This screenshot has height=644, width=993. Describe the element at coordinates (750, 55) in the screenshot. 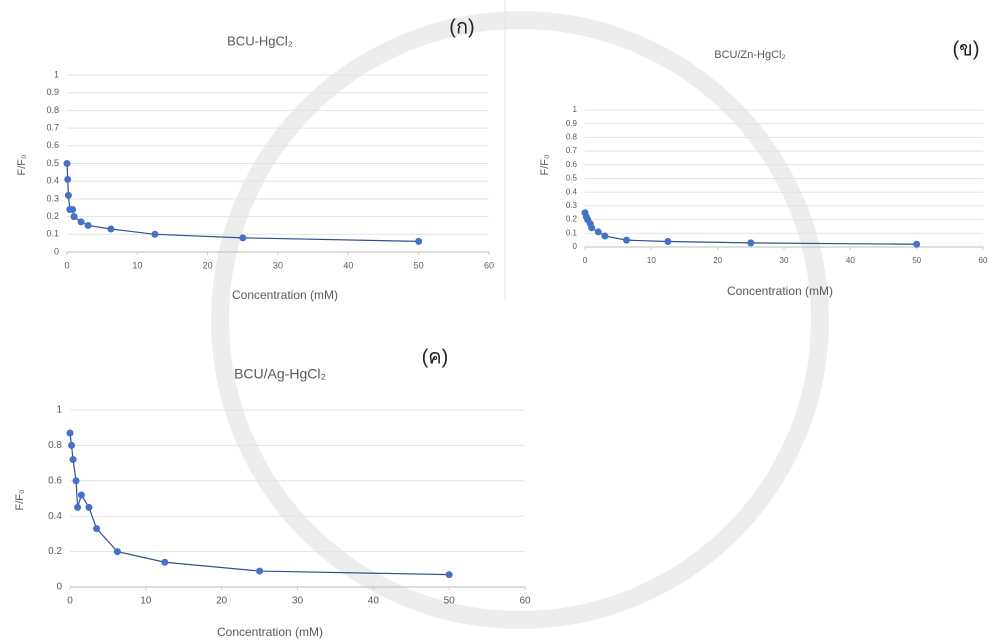

I see `chart-title: BCU/Zn-HgCl₂` at that location.